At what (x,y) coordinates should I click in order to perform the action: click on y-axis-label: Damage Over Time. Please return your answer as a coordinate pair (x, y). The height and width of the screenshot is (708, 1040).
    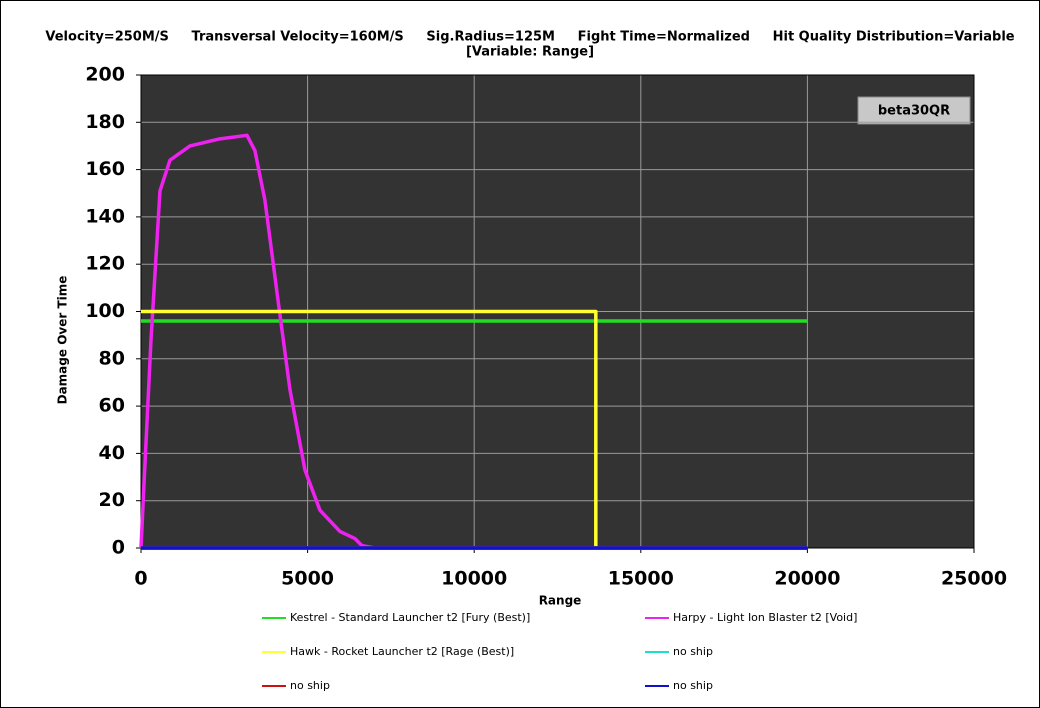
    Looking at the image, I should click on (63, 340).